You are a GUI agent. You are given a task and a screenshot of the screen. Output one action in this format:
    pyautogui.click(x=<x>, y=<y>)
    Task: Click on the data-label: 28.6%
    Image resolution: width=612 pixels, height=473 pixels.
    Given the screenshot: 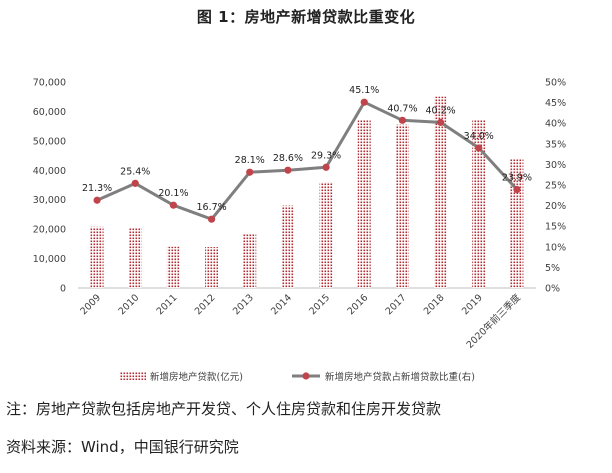 What is the action you would take?
    pyautogui.click(x=288, y=158)
    